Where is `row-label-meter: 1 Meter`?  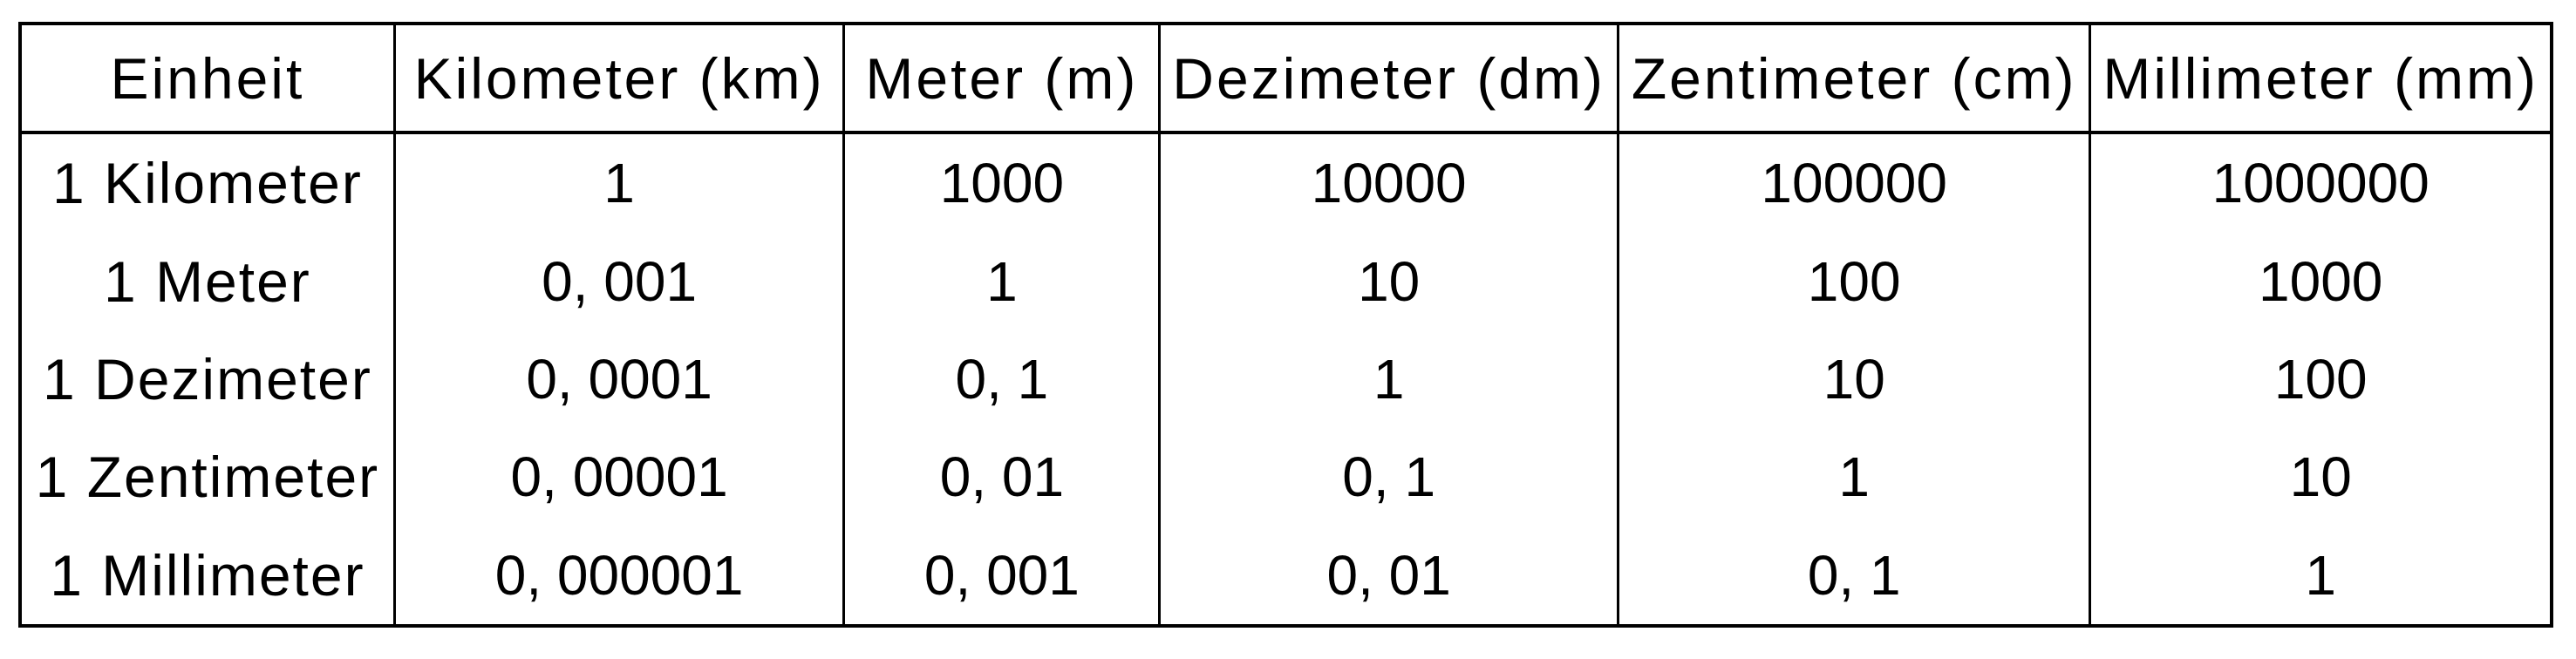
row-label-meter: 1 Meter is located at coordinates (209, 281).